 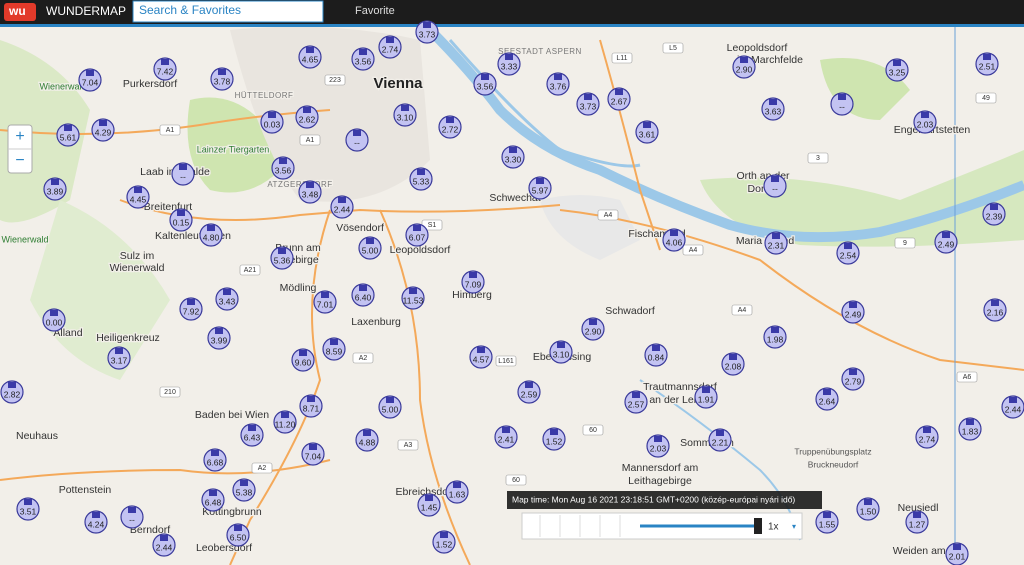 I want to click on station-marker: 3.78, so click(x=222, y=79).